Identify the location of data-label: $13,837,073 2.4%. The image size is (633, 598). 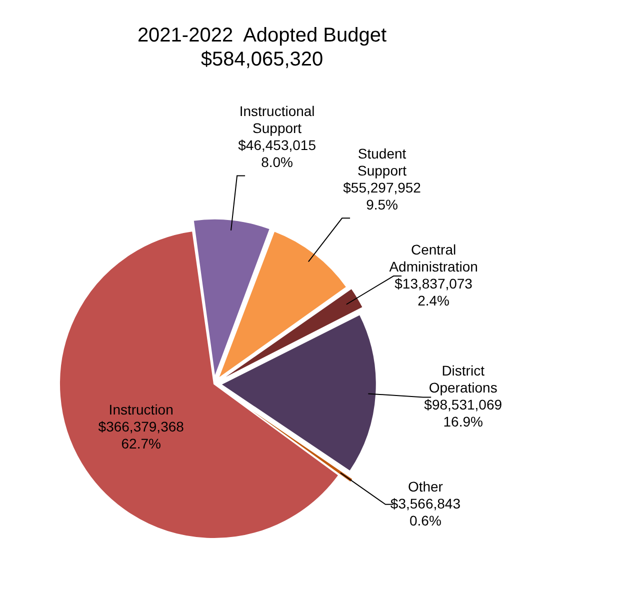
(433, 291).